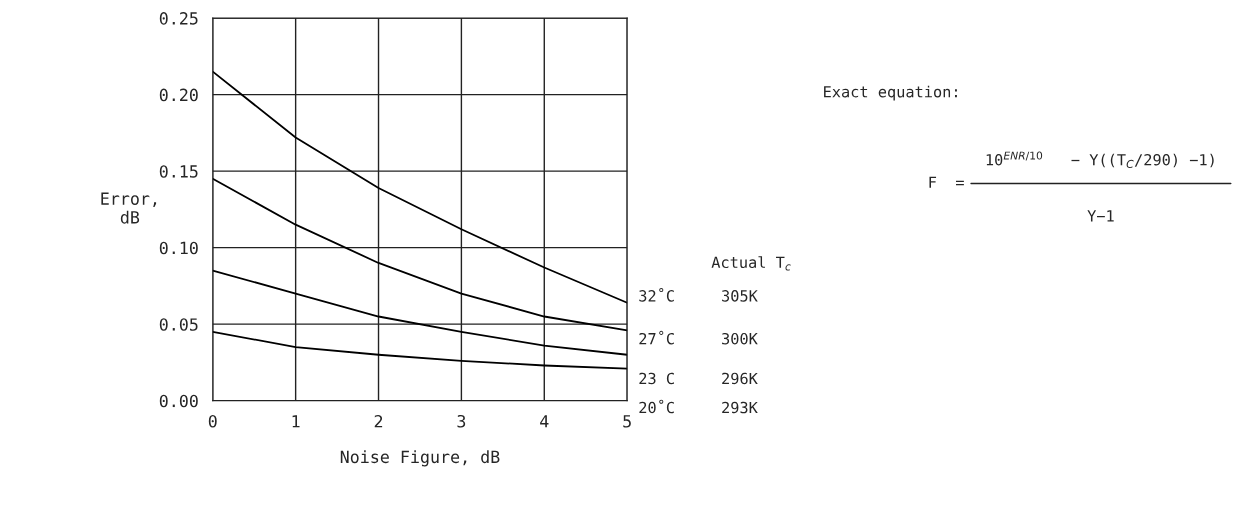 This screenshot has width=1237, height=517. Describe the element at coordinates (698, 406) in the screenshot. I see `text: 20˚C 293K` at that location.